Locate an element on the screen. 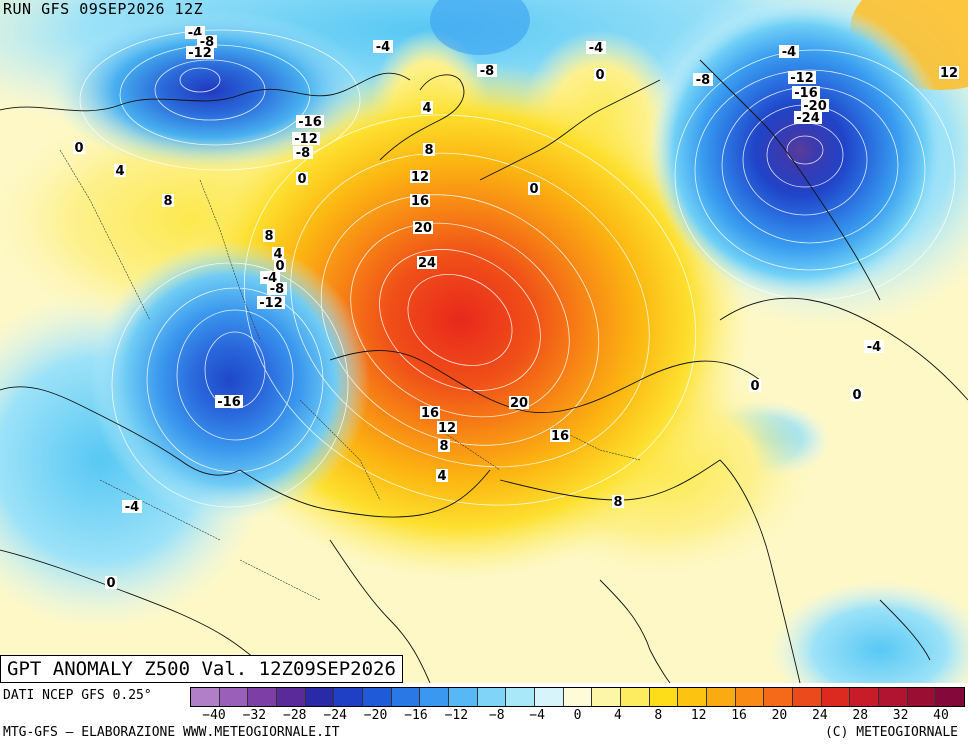 This screenshot has width=968, height=745. west-negative-anomaly is located at coordinates (230, 380).